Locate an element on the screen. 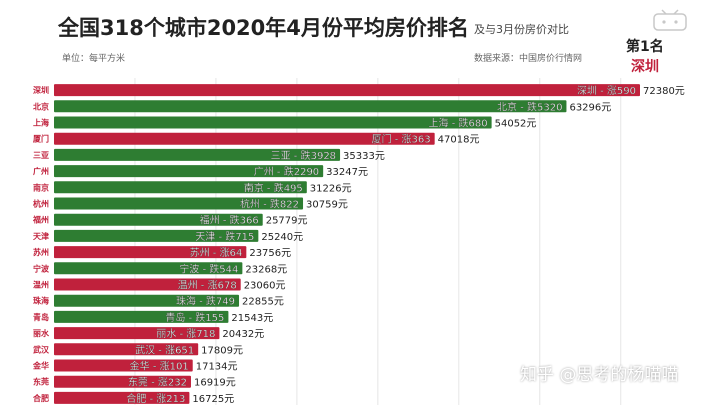 This screenshot has width=720, height=405. category-label: 杭州 is located at coordinates (41, 204).